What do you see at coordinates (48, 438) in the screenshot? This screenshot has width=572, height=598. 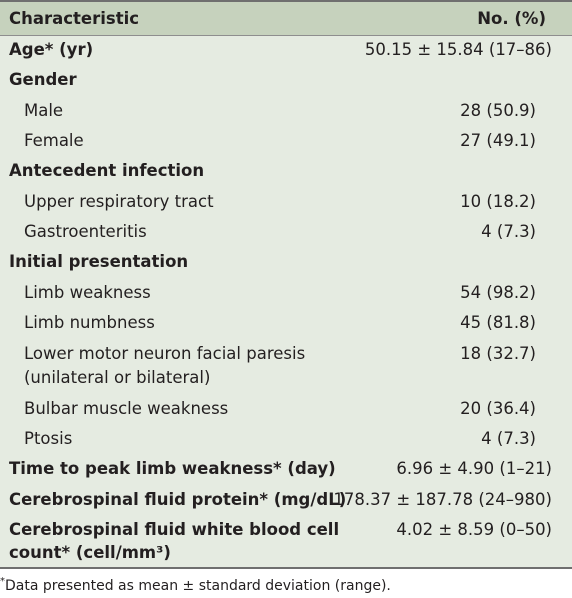 I see `row-label: Ptosis` at bounding box center [48, 438].